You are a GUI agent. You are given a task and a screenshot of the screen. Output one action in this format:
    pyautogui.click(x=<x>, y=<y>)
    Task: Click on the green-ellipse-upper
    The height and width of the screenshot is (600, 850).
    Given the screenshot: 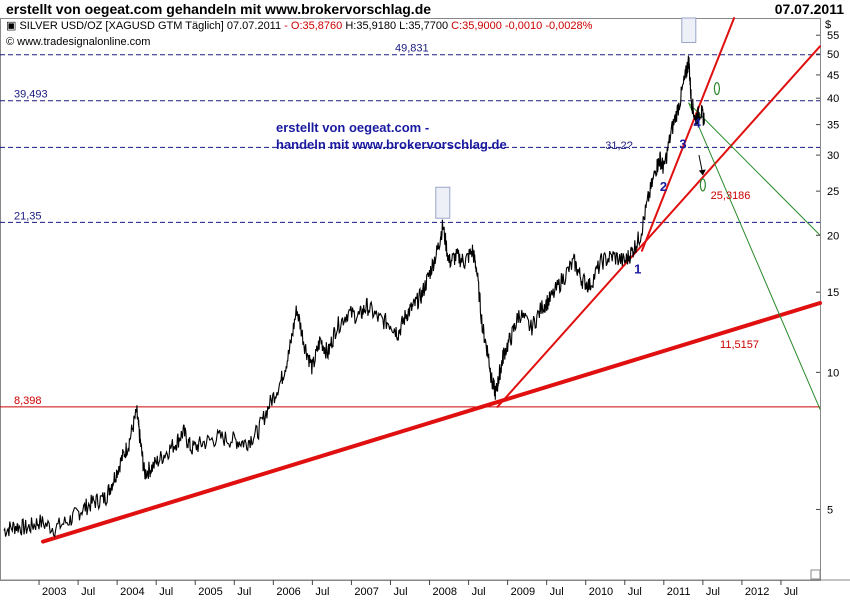 What is the action you would take?
    pyautogui.click(x=717, y=88)
    